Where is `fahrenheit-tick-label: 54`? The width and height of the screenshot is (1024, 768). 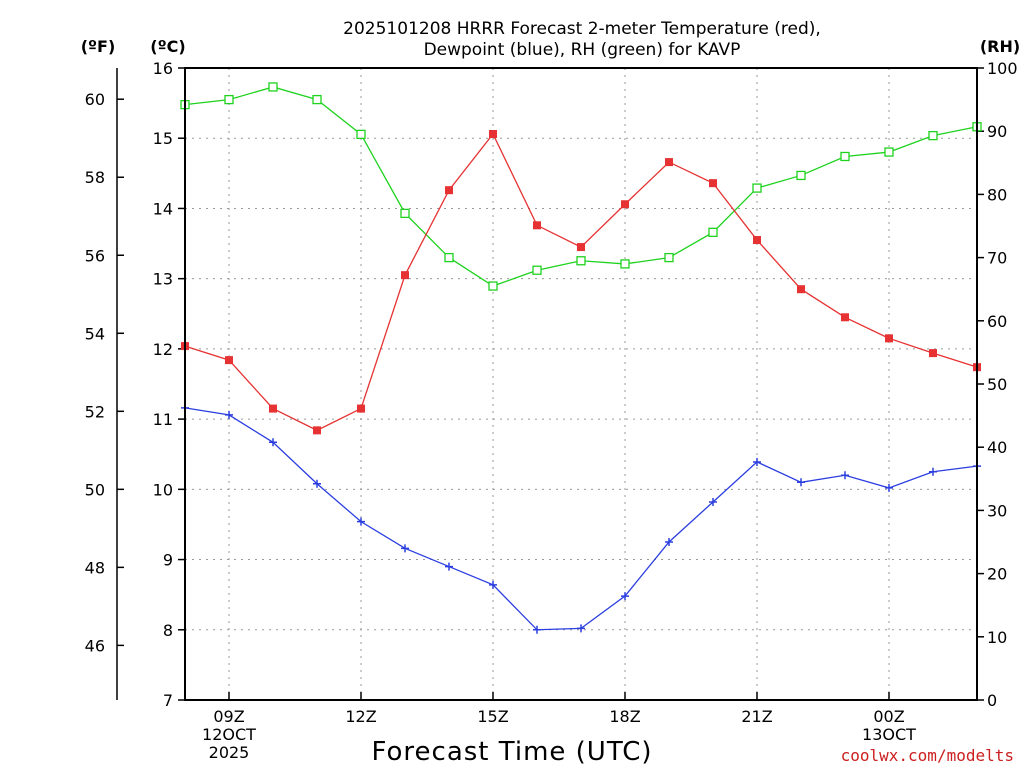 fahrenheit-tick-label: 54 is located at coordinates (95, 333).